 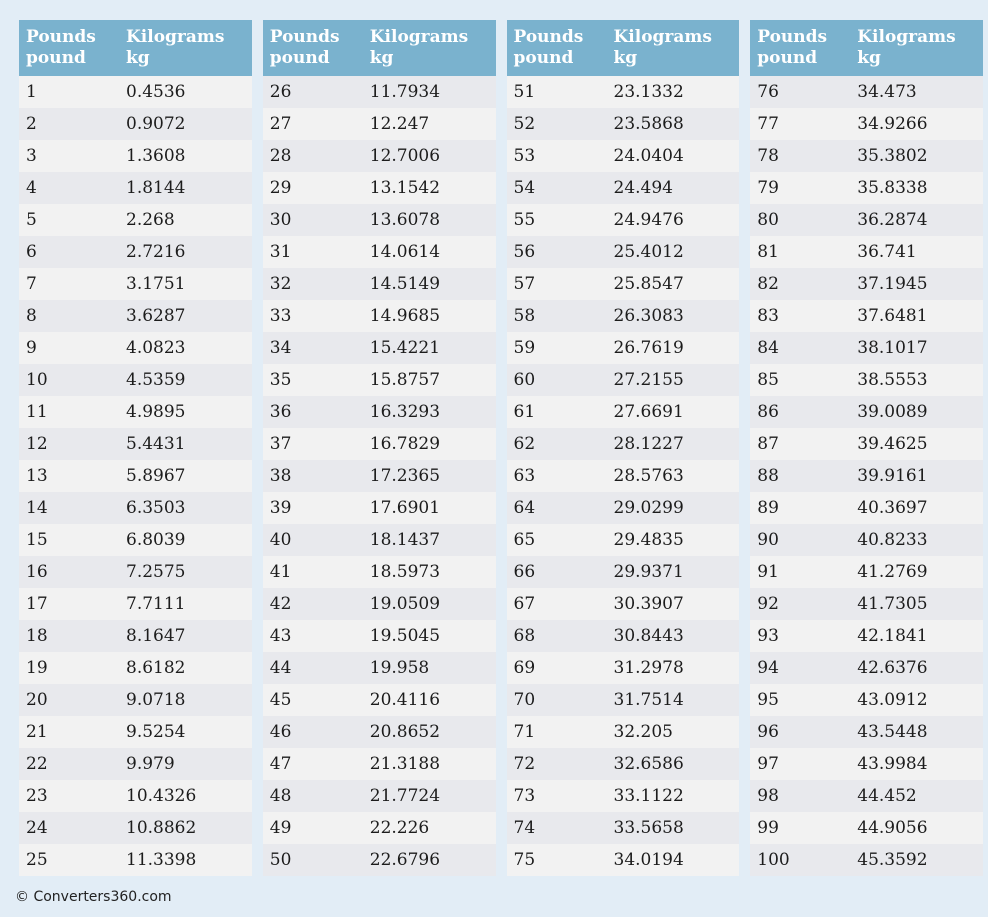 I want to click on table-row: 35 15.8757, so click(x=379, y=380).